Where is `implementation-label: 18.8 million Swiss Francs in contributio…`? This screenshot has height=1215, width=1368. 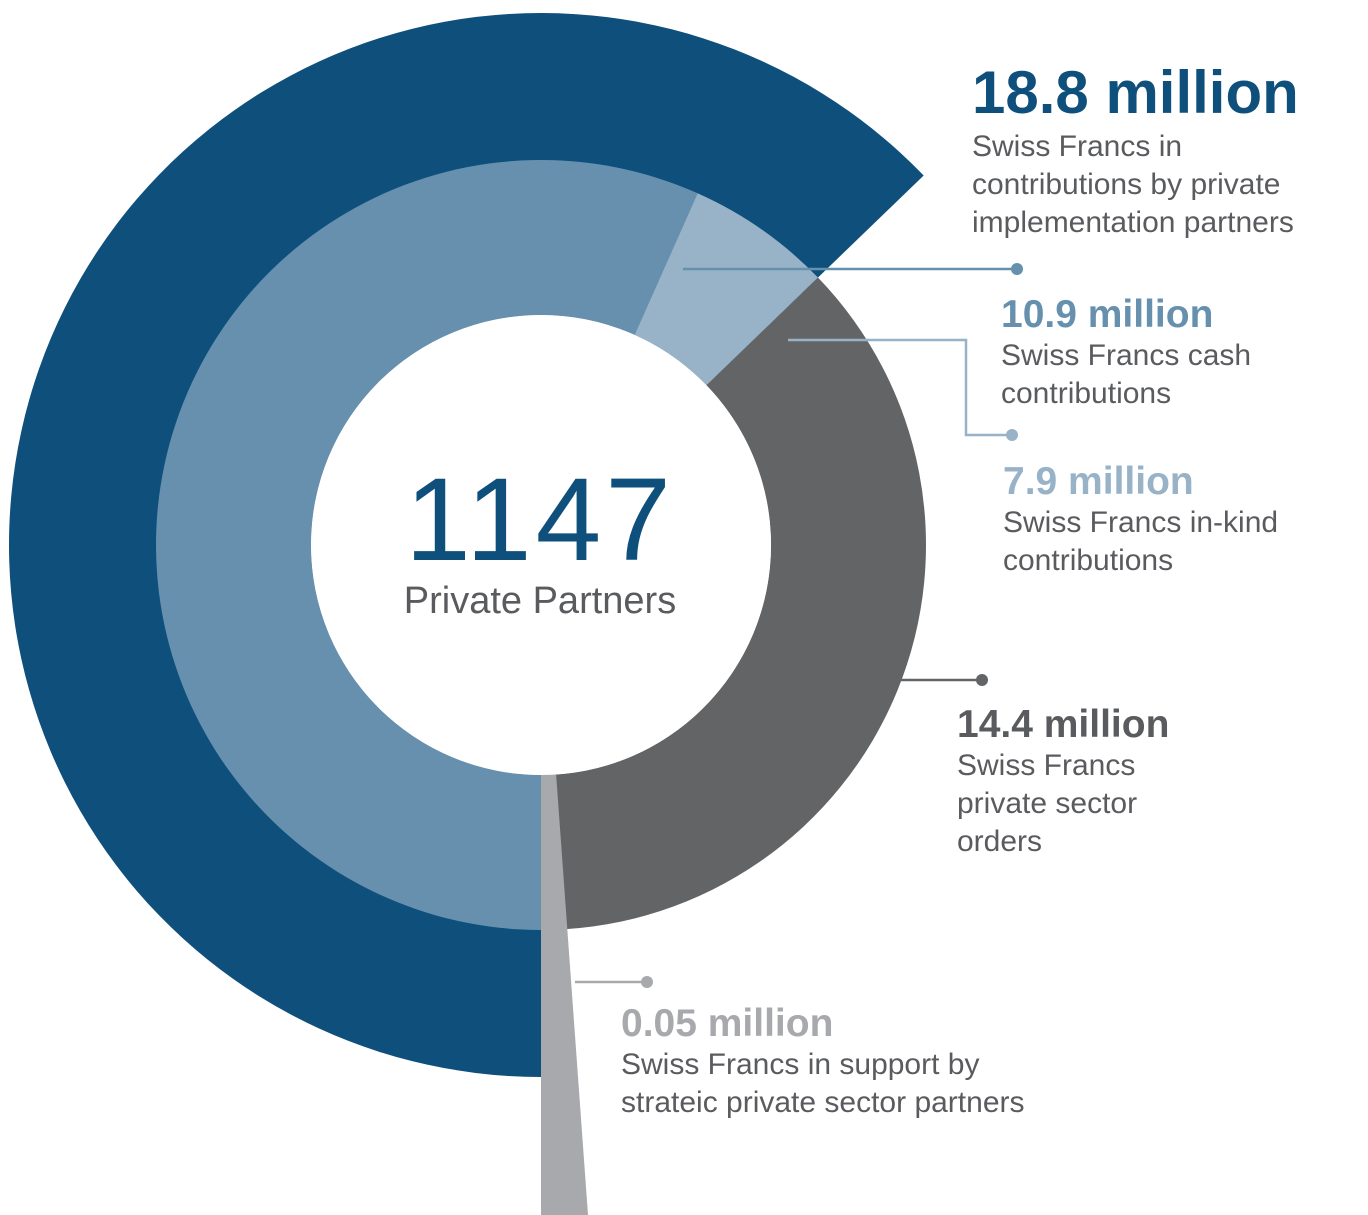
implementation-label: 18.8 million Swiss Francs in contributio… is located at coordinates (1135, 150).